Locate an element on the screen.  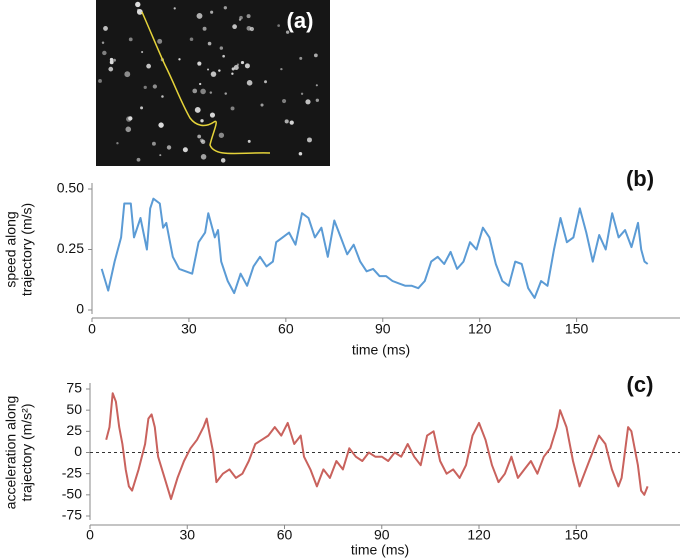
data-line is located at coordinates (374, 248).